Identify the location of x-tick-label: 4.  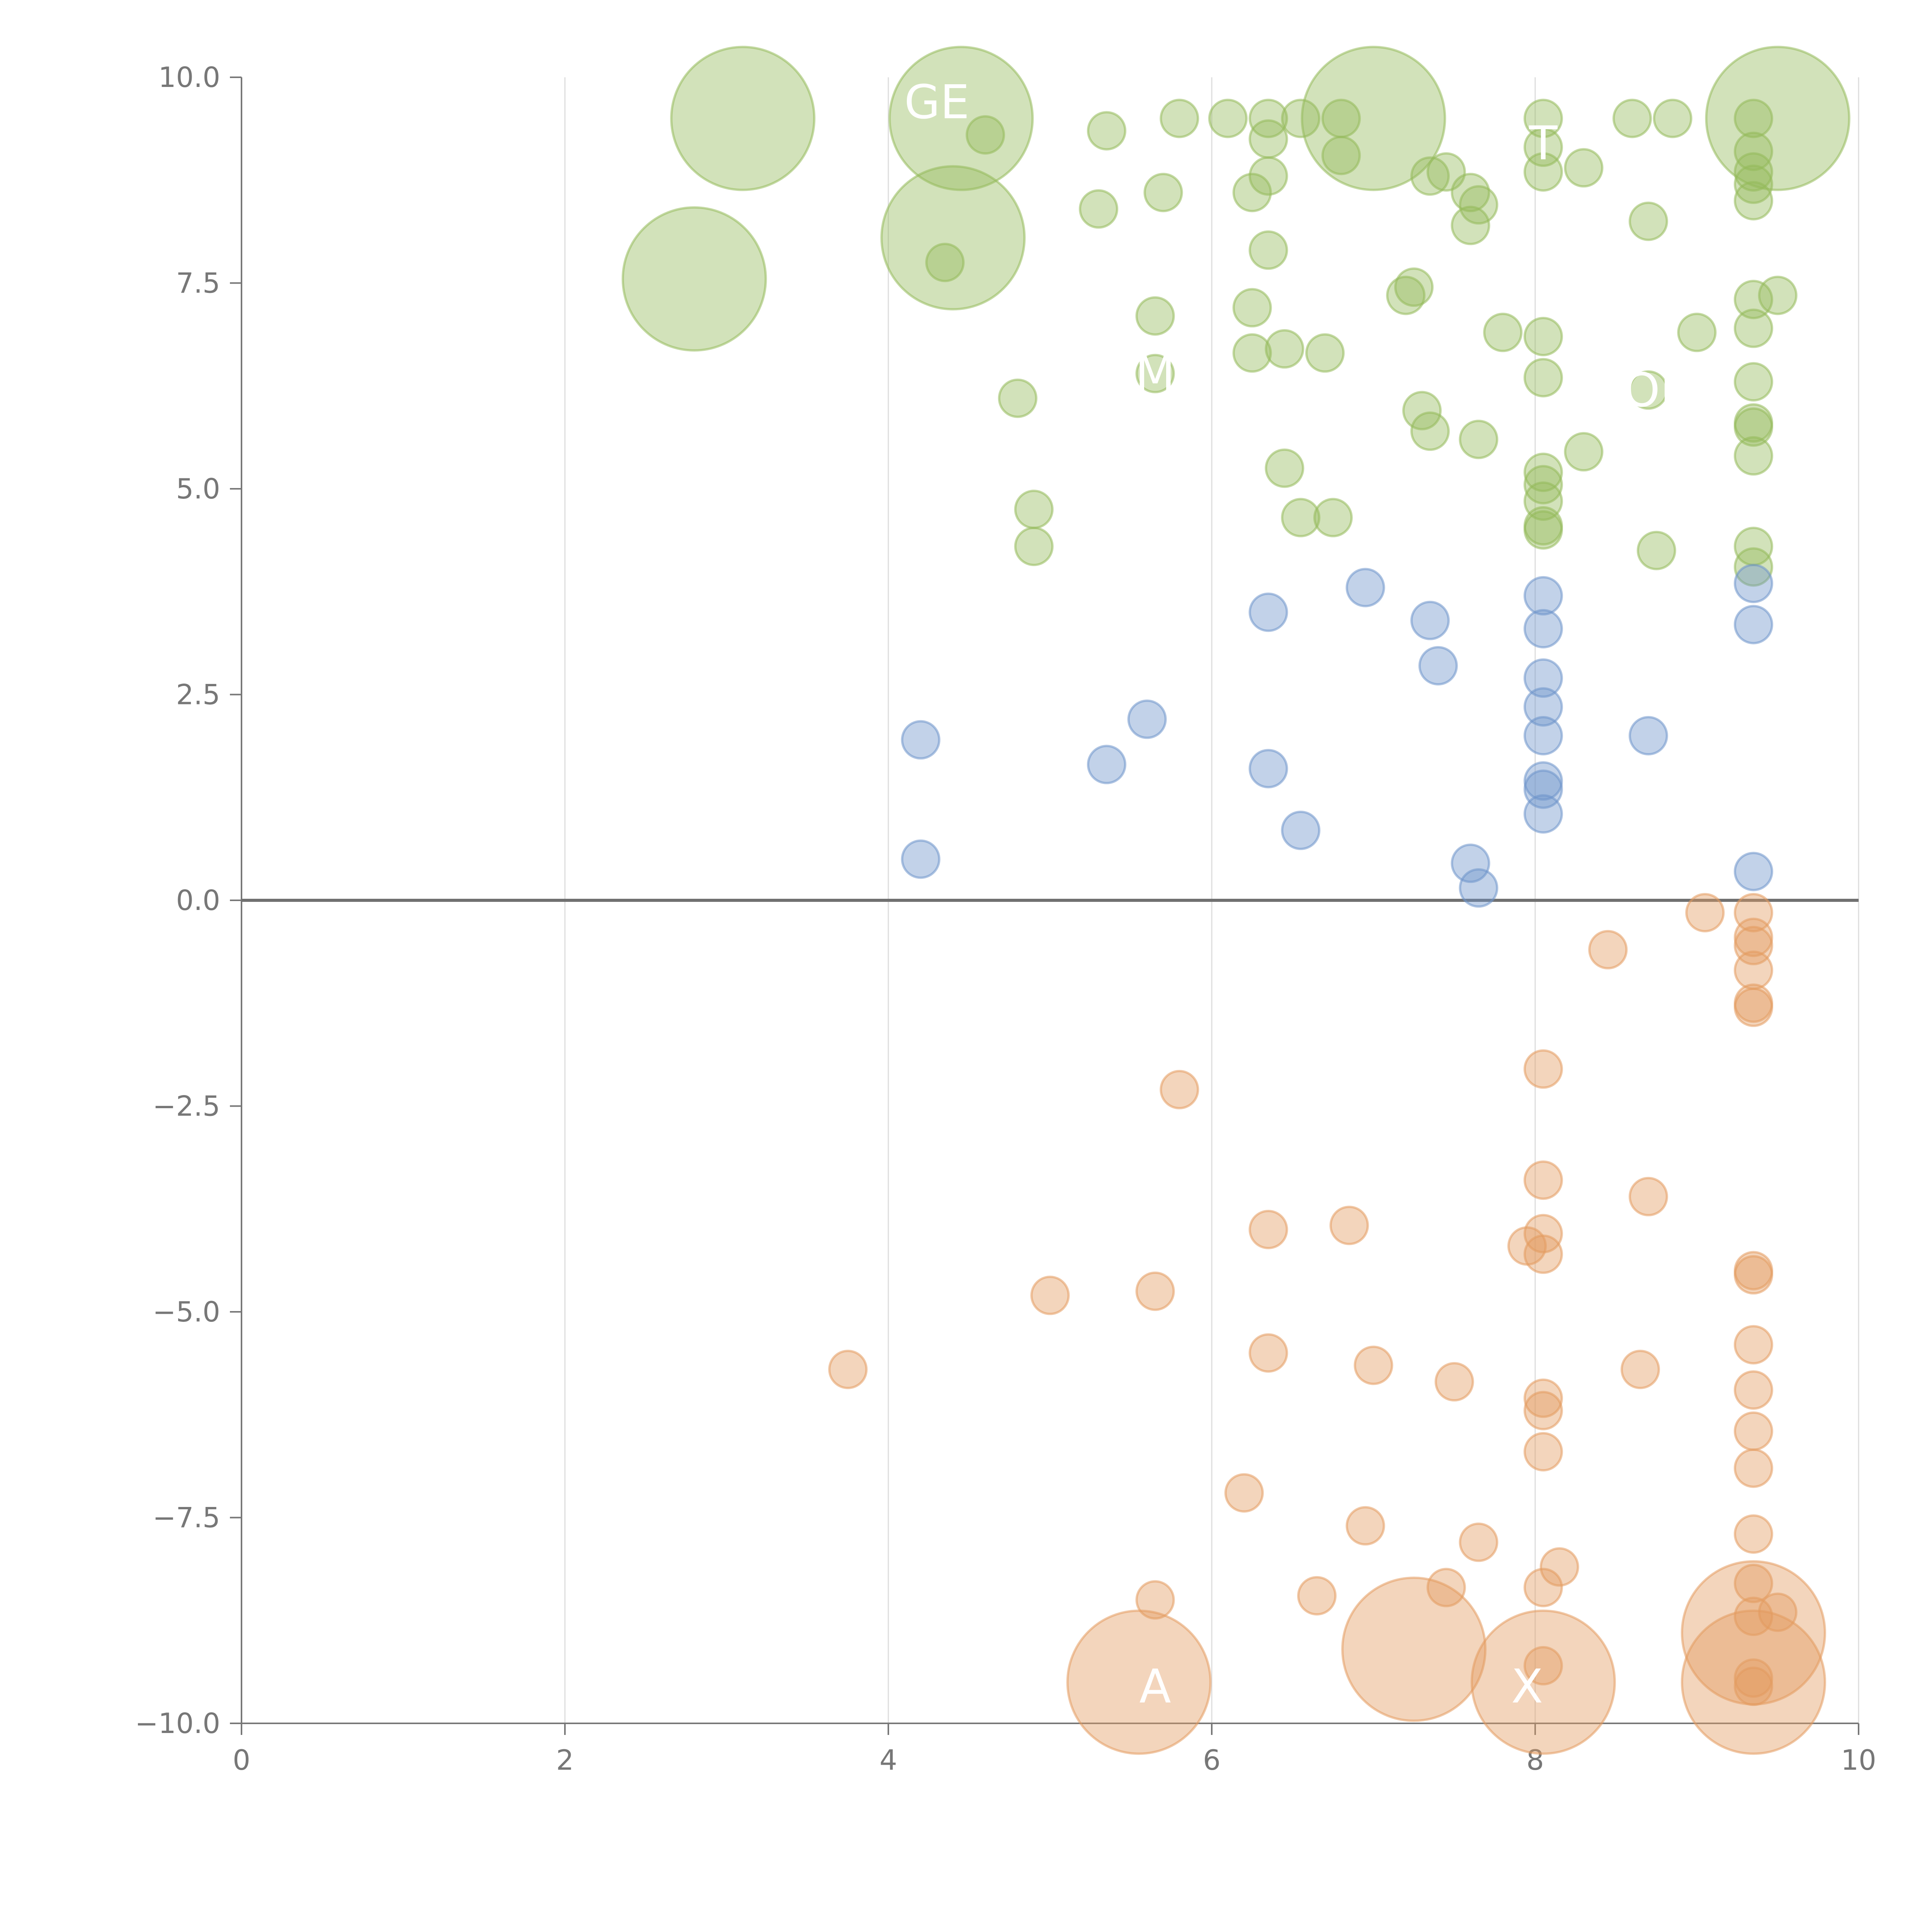
(888, 1760).